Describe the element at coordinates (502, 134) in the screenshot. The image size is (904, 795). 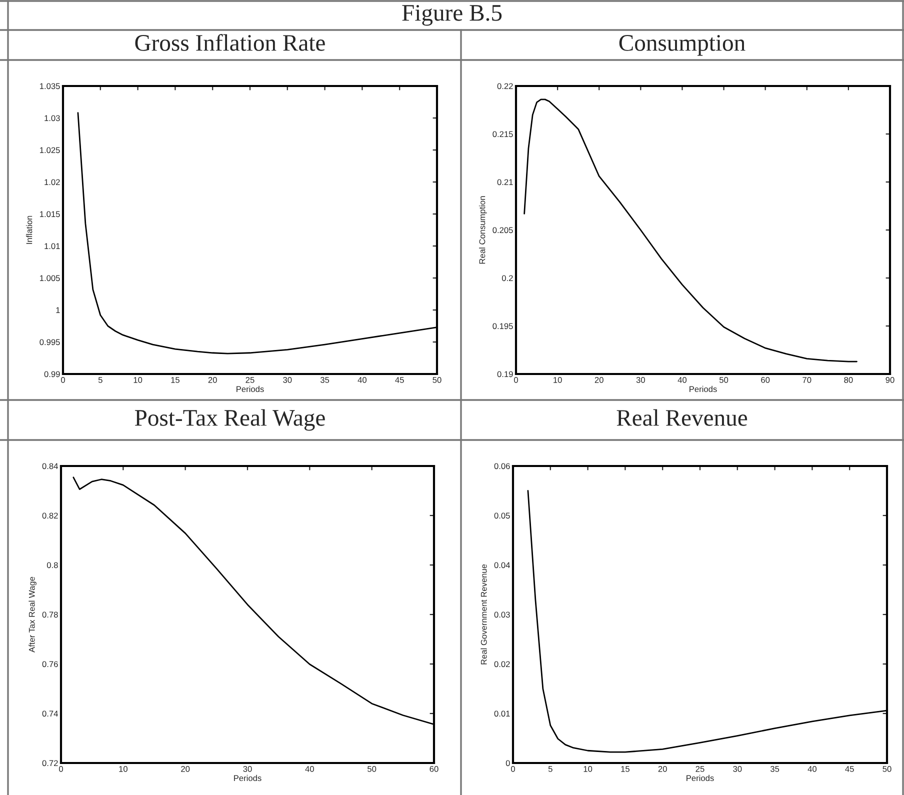
I see `y-tick-label: 0.215` at that location.